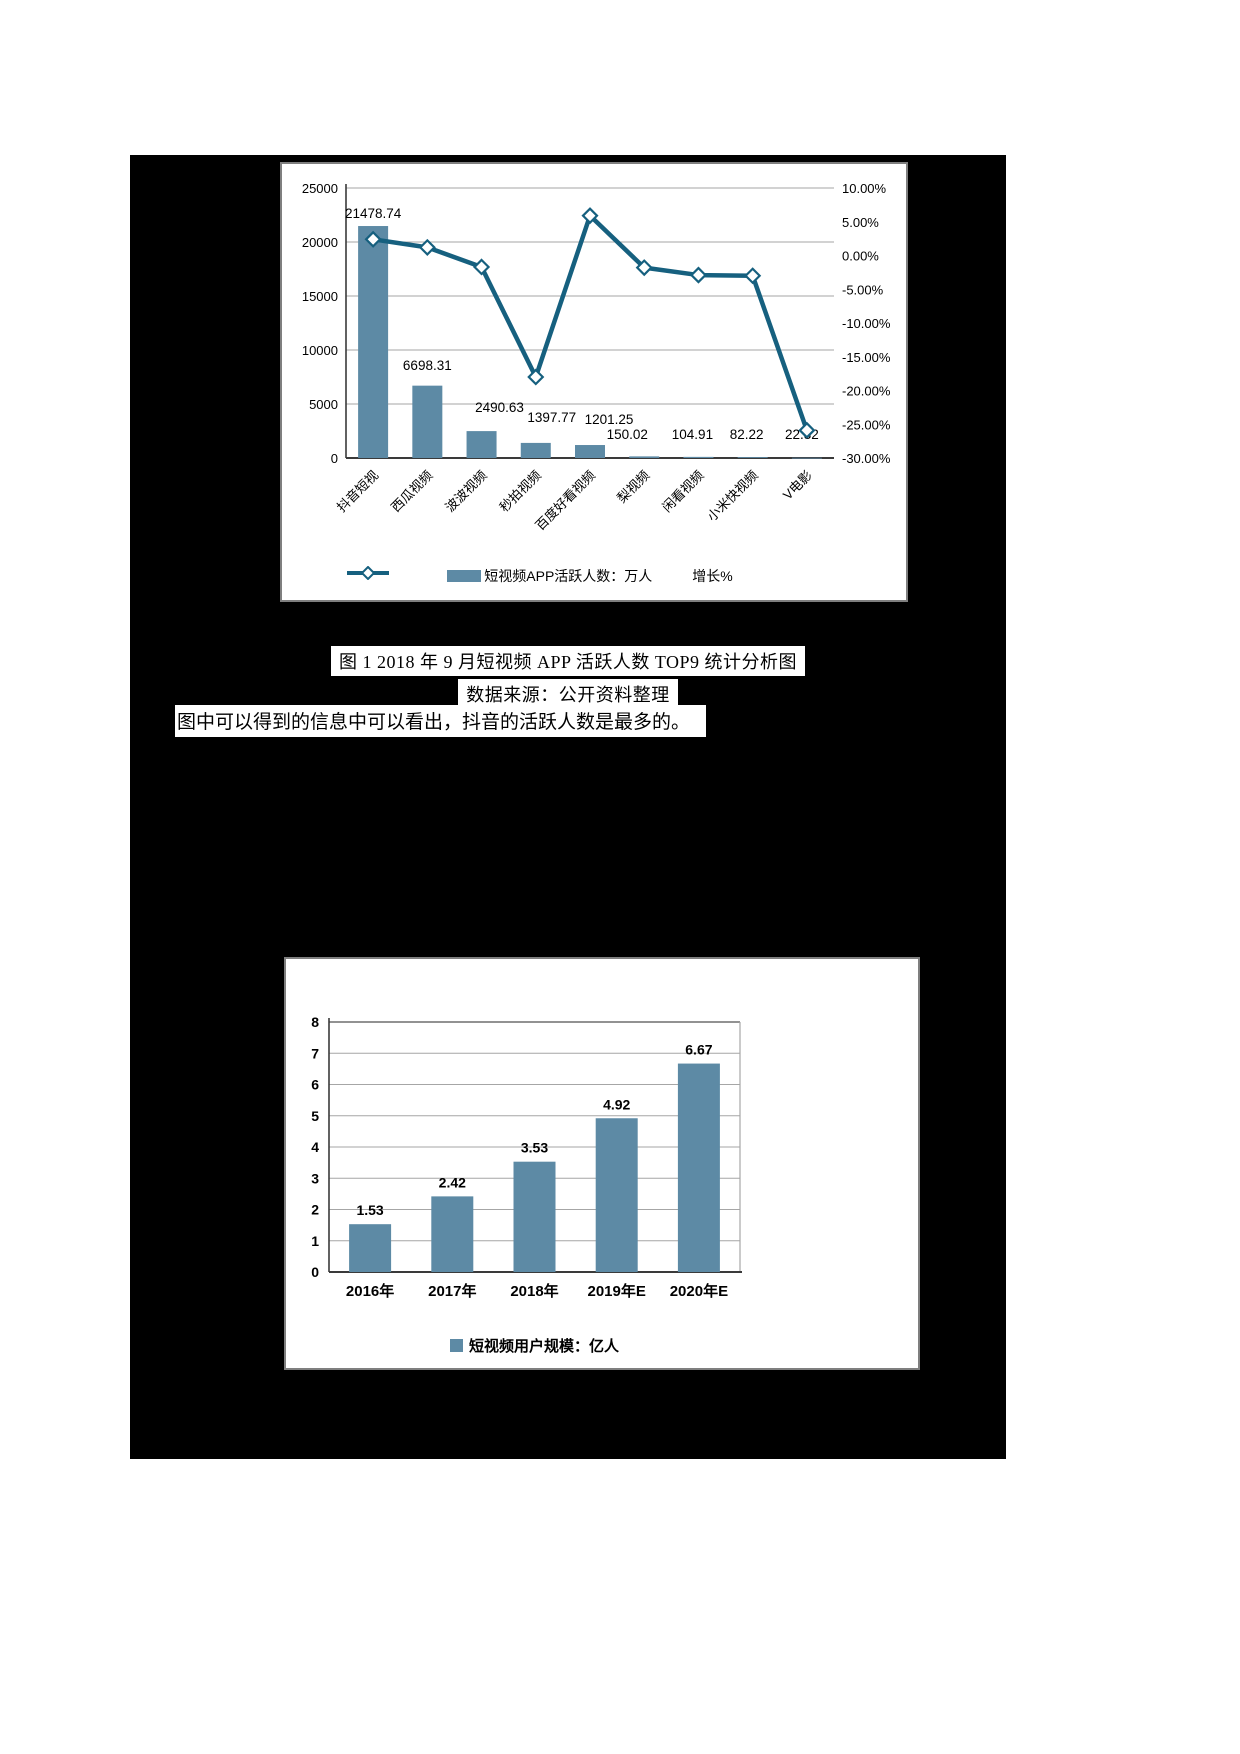 This screenshot has width=1240, height=1754. I want to click on y-axis-tick: 5, so click(315, 1116).